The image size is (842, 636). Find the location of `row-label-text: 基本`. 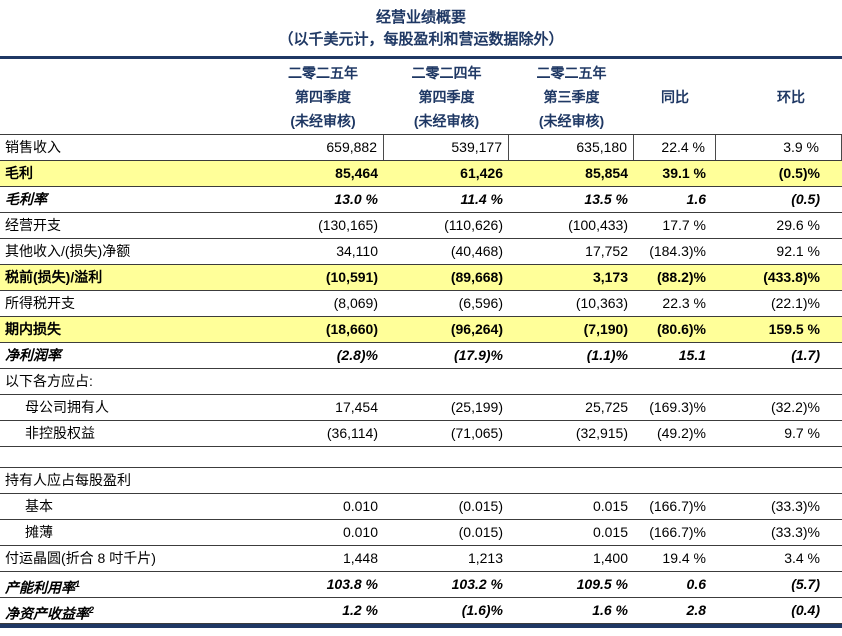

row-label-text: 基本 is located at coordinates (39, 506).